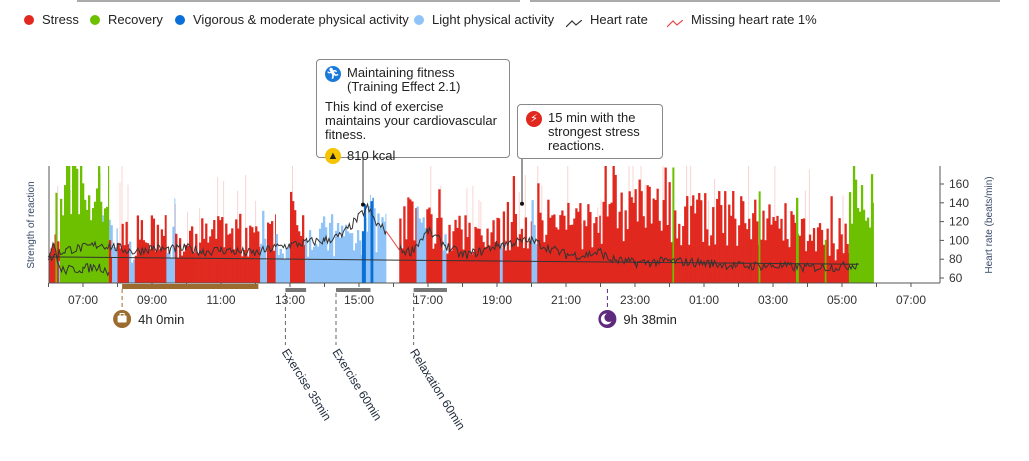  Describe the element at coordinates (292, 19) in the screenshot. I see `legend-item-vigorous-moderate-physical-activity: Vigorous & moderate physical activity` at that location.